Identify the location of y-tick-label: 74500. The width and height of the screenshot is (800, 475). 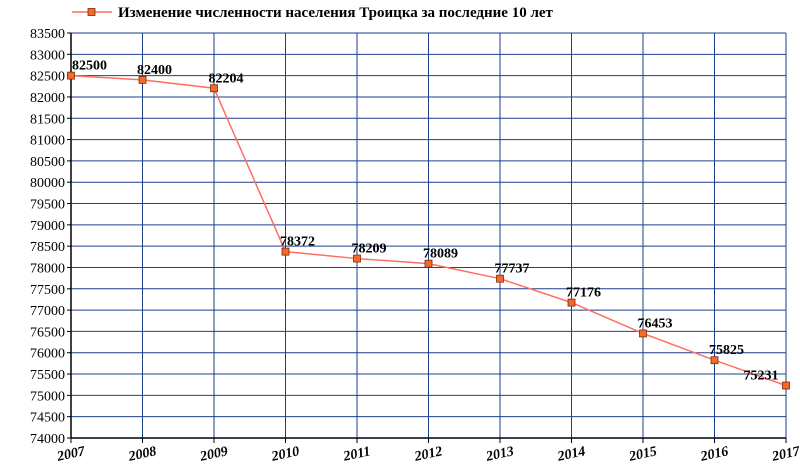
(47, 418).